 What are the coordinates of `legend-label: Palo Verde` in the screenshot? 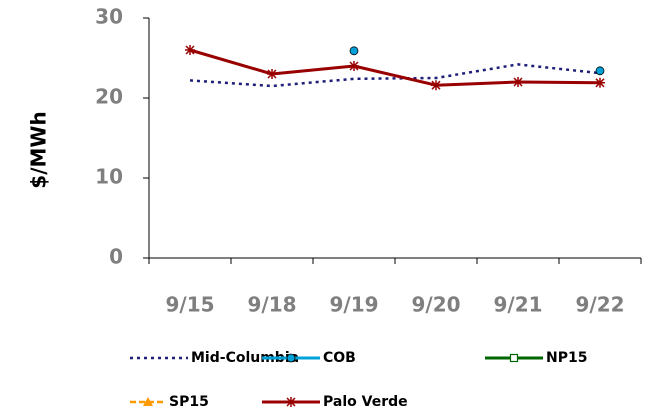 It's located at (365, 402).